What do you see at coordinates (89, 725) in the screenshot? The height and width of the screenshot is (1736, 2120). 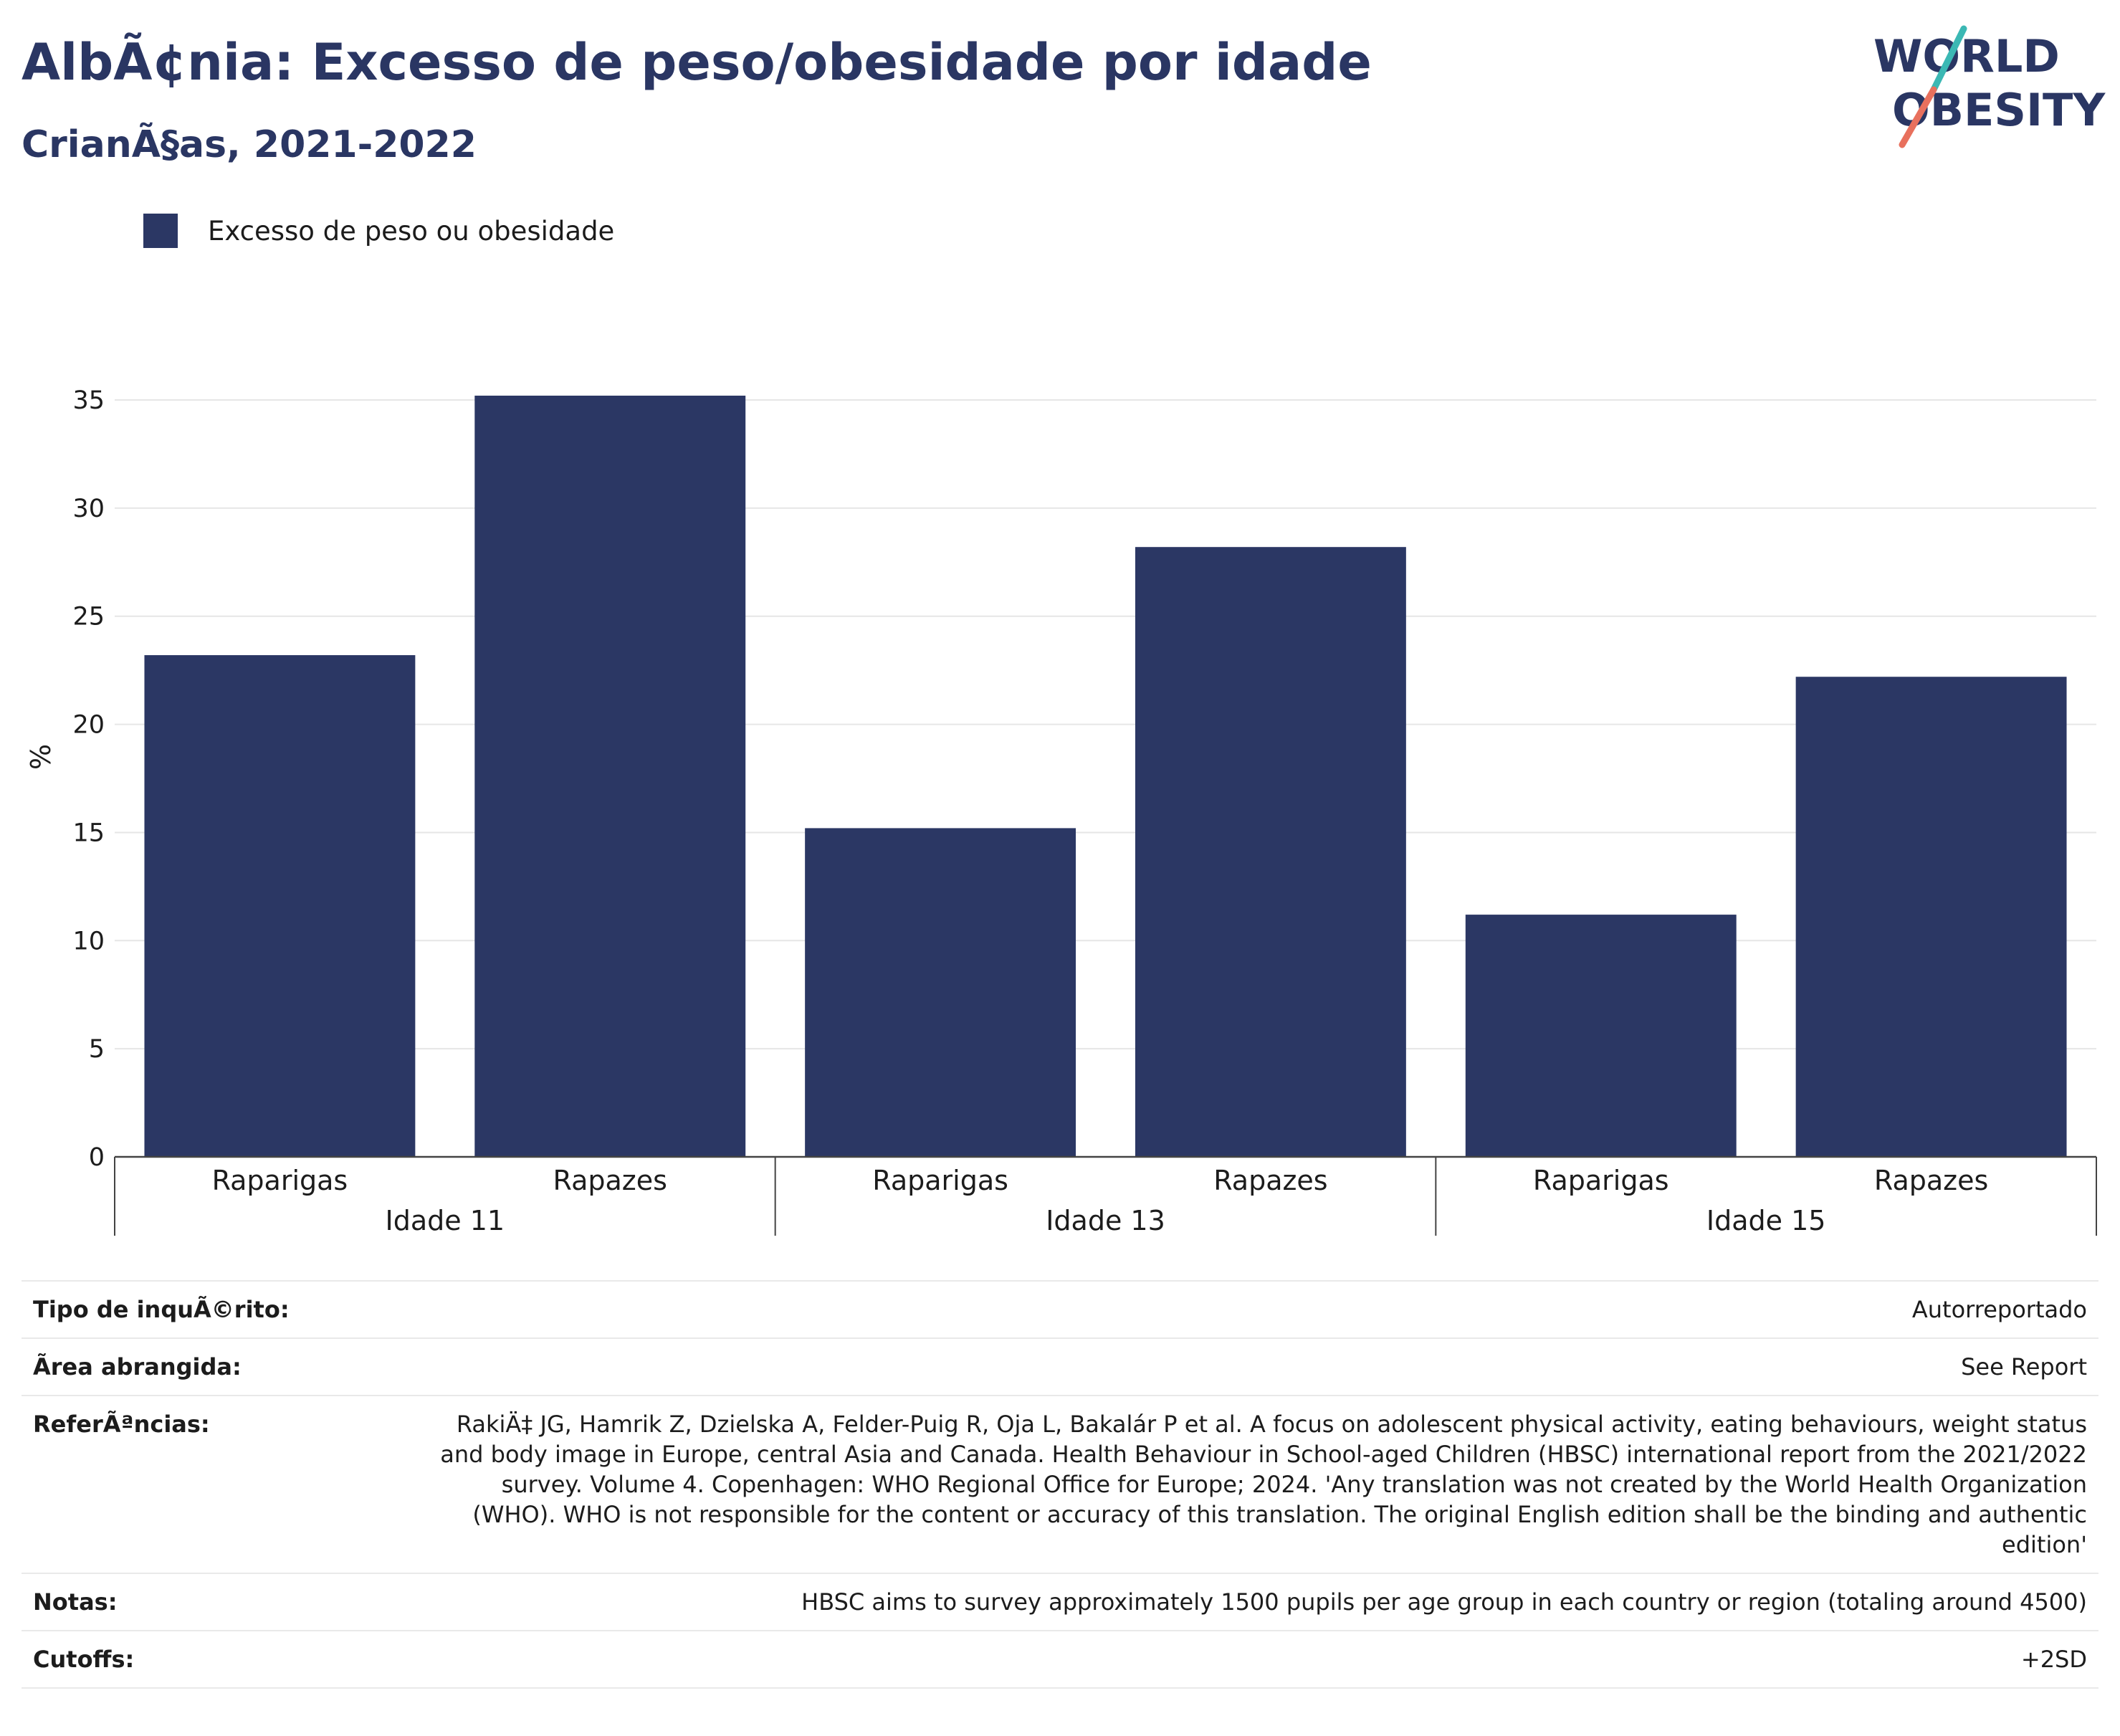 I see `y-tick-label: 20` at bounding box center [89, 725].